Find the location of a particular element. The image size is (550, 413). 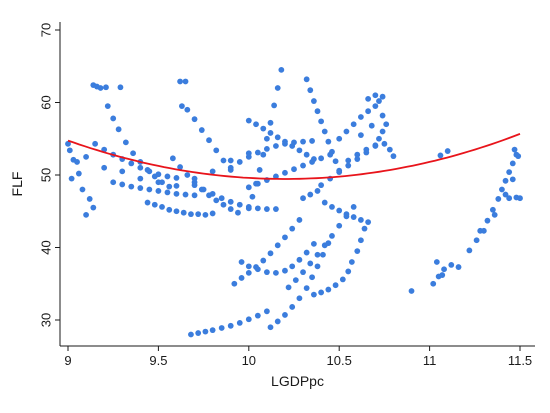

x-tick-label: 10 is located at coordinates (249, 360).